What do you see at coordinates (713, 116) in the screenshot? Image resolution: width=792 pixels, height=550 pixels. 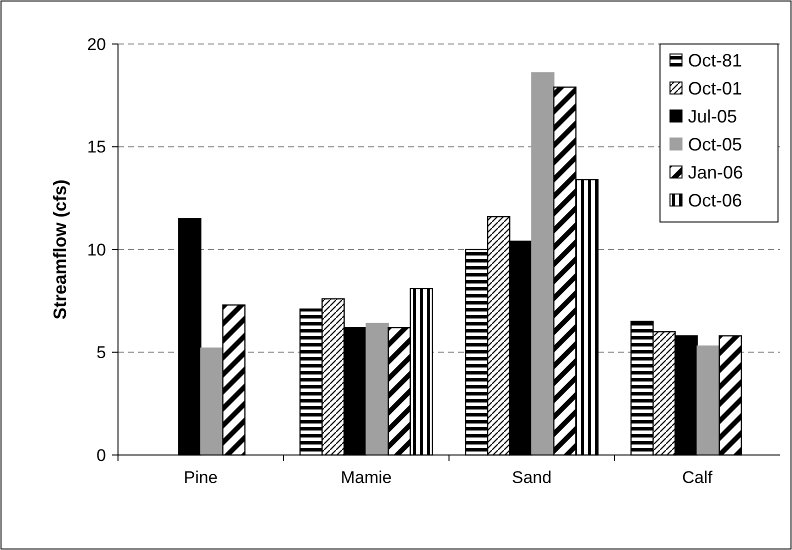 I see `legend-label: Jul-05` at bounding box center [713, 116].